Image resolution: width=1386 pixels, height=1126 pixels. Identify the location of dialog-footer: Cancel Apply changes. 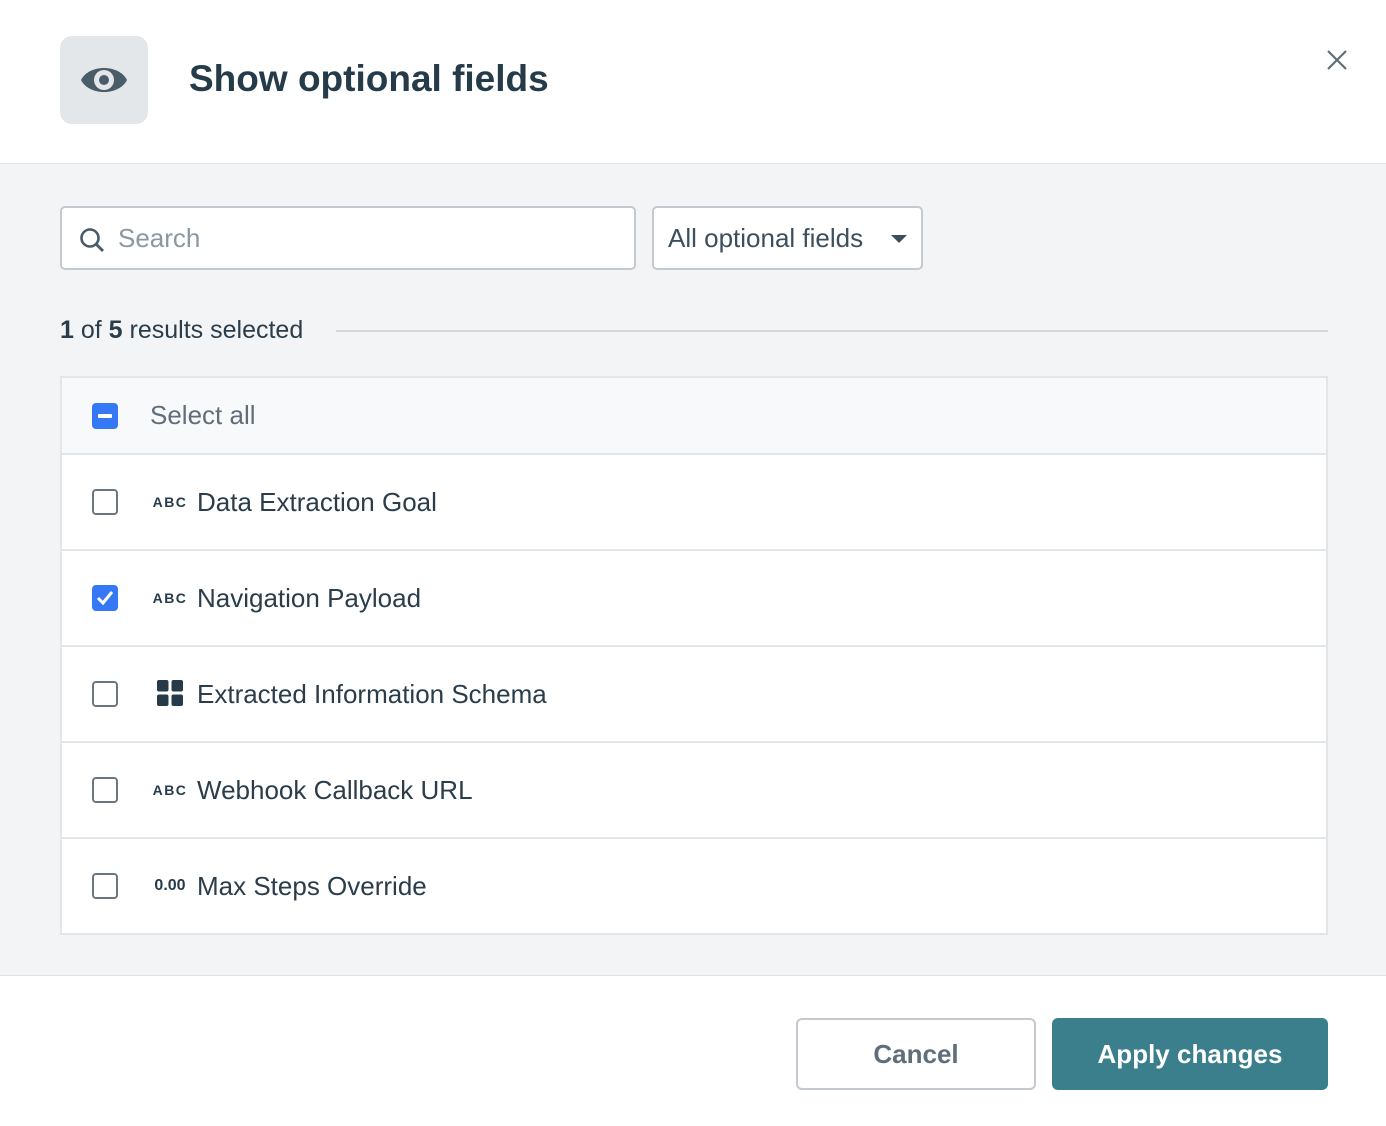
(693, 1051).